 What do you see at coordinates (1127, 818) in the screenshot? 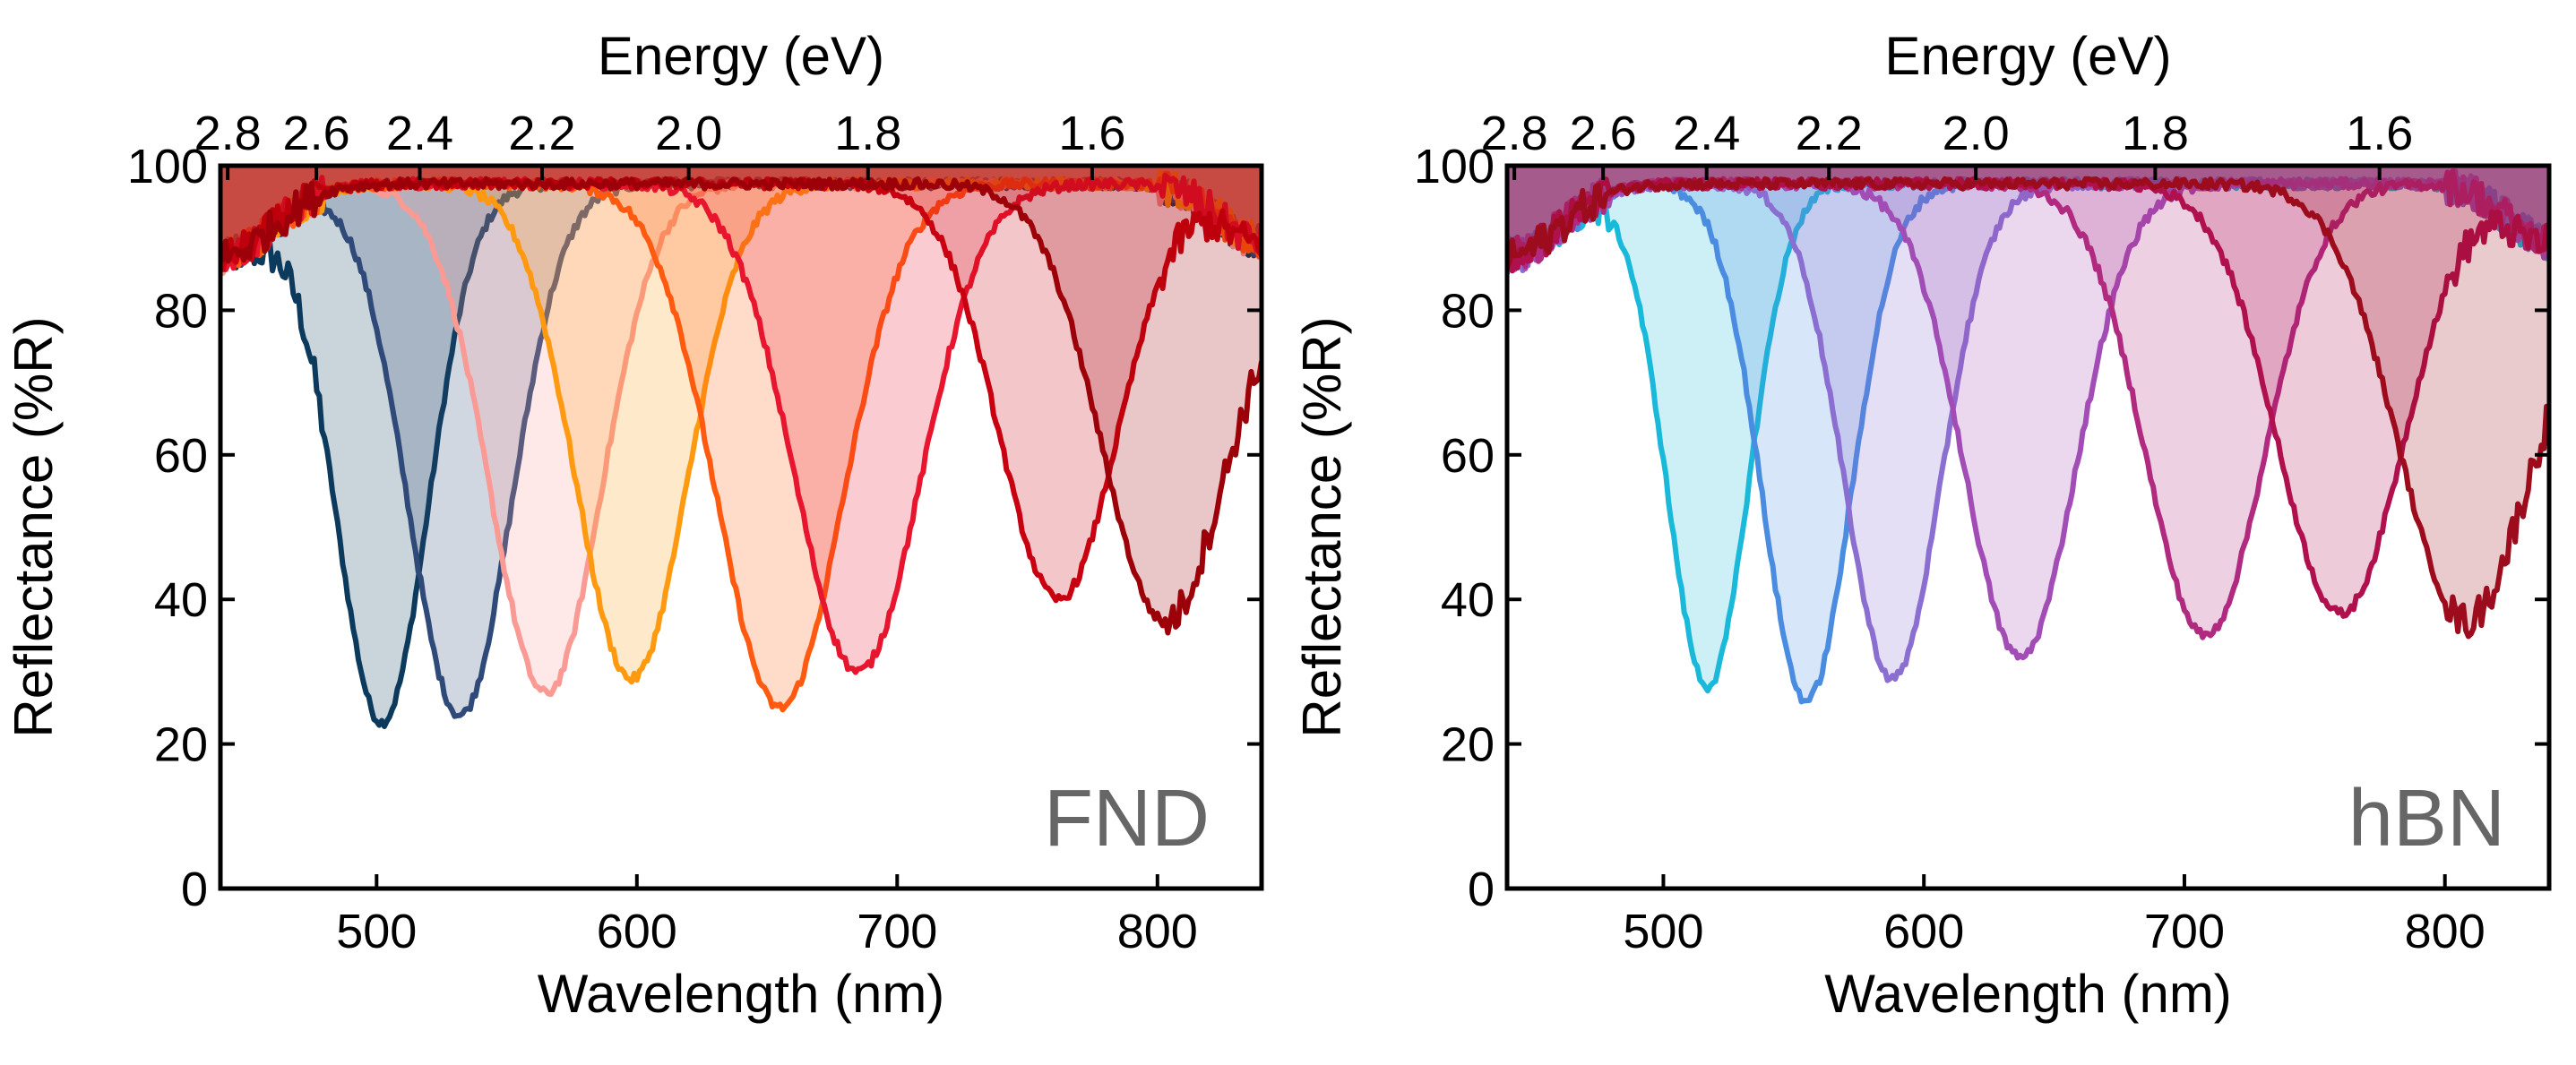
I see `panel-label: FND` at bounding box center [1127, 818].